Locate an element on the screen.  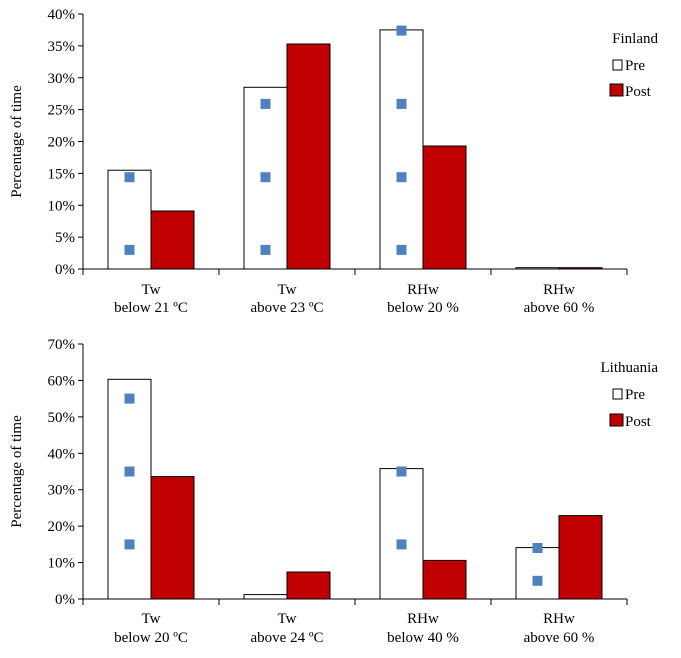
x-category-label: below 20 % is located at coordinates (423, 308).